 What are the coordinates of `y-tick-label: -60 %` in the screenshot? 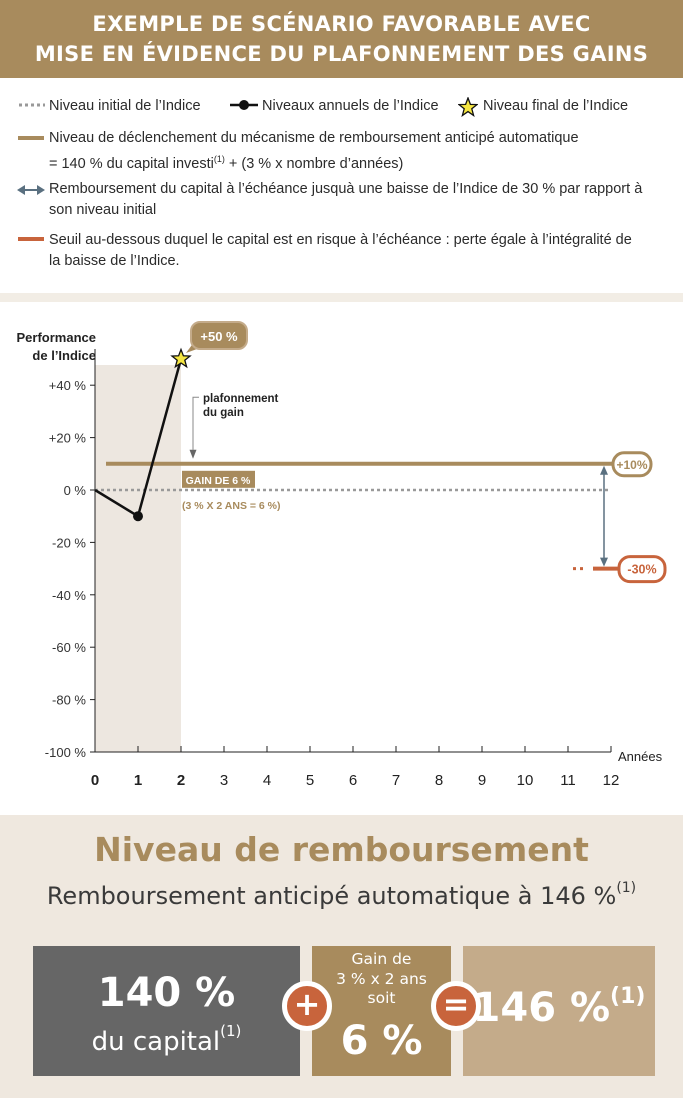 It's located at (69, 647).